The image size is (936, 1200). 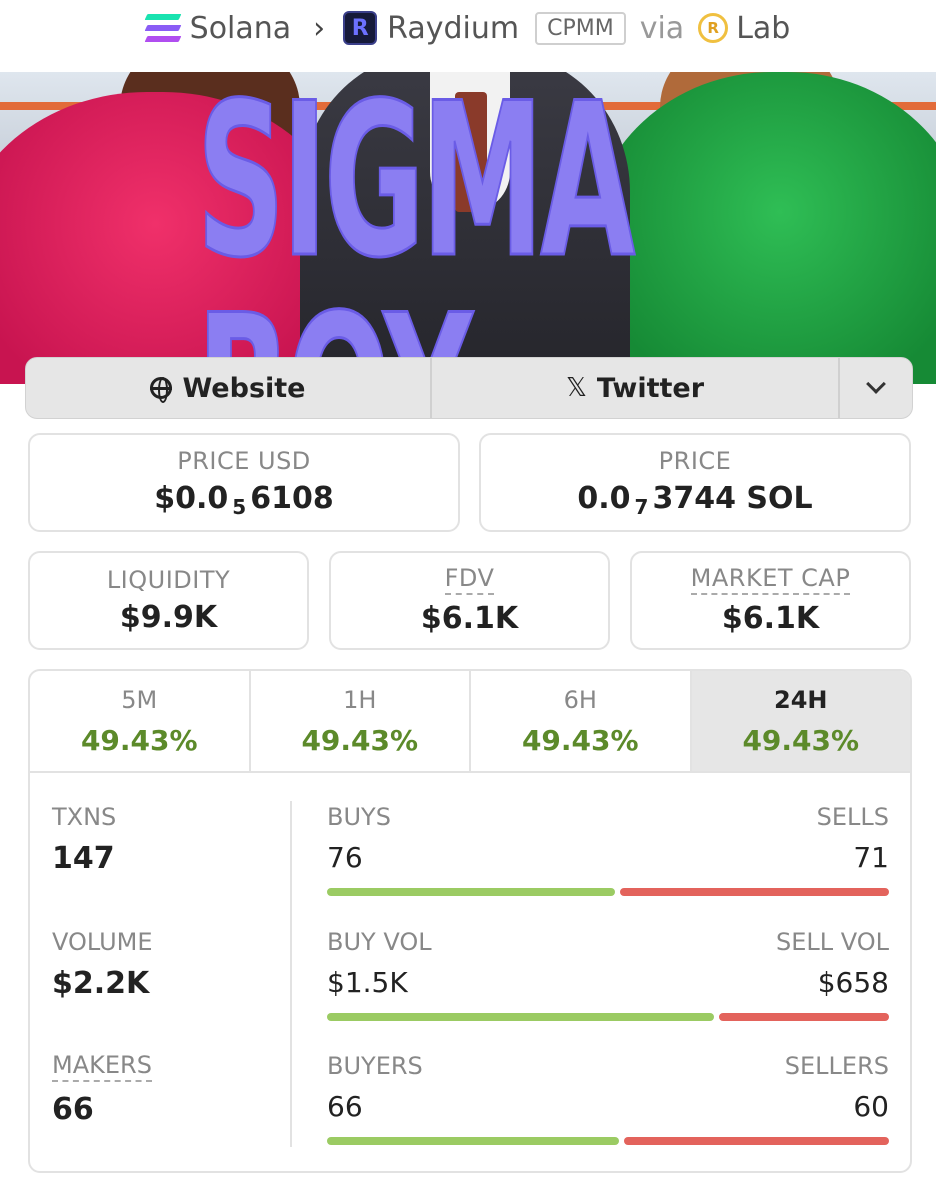 What do you see at coordinates (361, 721) in the screenshot?
I see `tab-1h: 1H 49.43%` at bounding box center [361, 721].